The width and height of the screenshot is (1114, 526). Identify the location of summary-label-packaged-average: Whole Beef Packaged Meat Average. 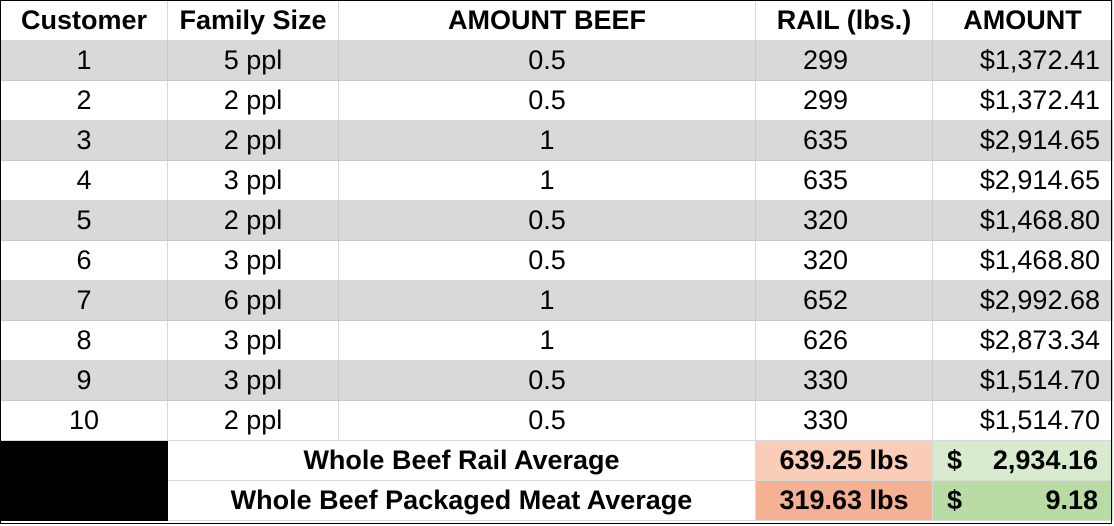
(461, 500).